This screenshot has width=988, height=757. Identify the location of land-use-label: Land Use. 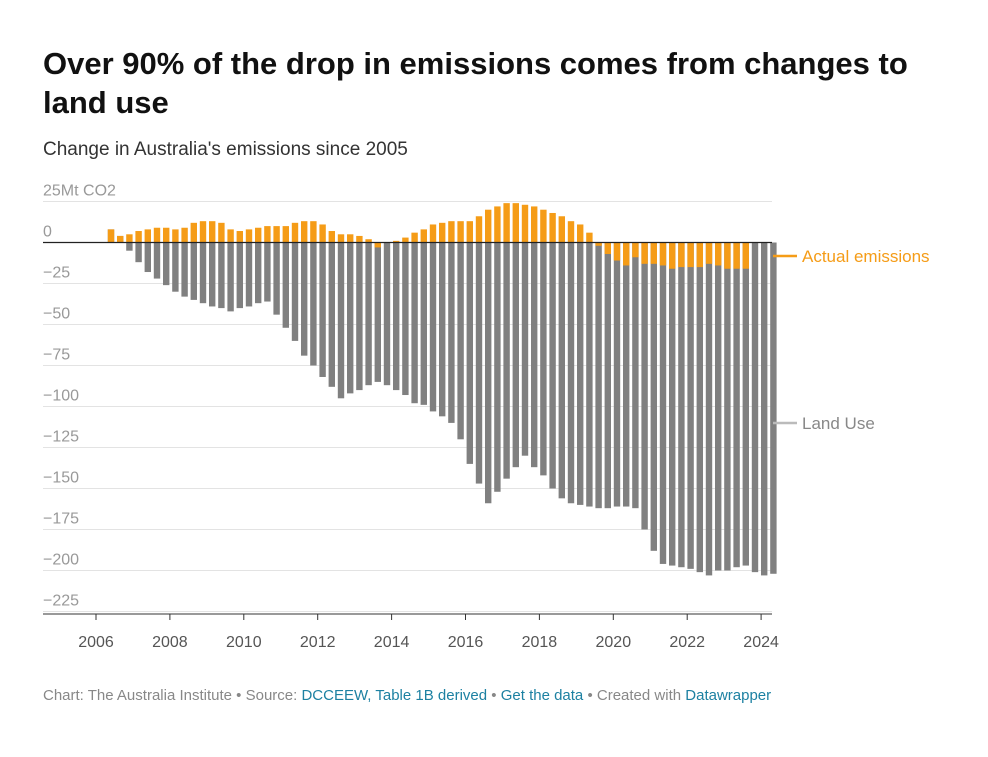
(838, 423).